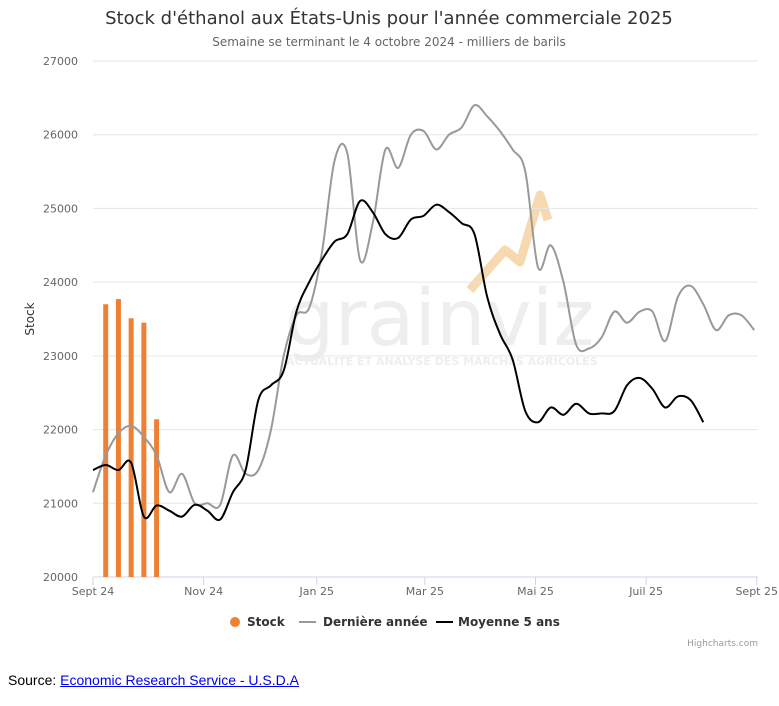 Image resolution: width=779 pixels, height=706 pixels. Describe the element at coordinates (60, 430) in the screenshot. I see `y-tick-label: 22000` at that location.